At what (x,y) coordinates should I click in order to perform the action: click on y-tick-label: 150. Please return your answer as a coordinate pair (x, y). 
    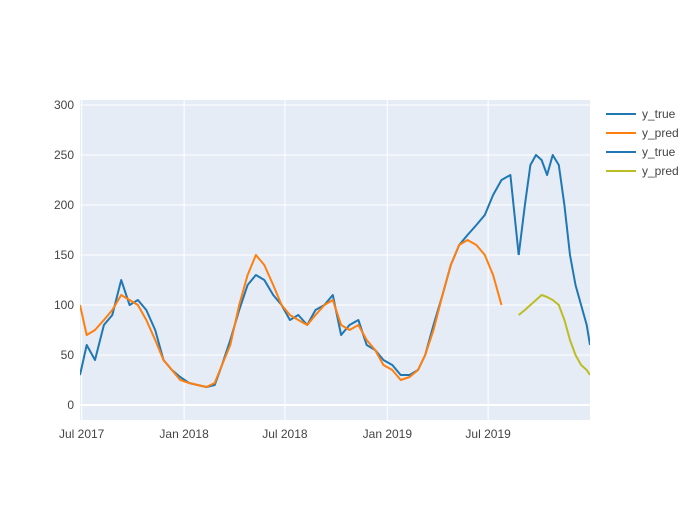
    Looking at the image, I should click on (64, 255).